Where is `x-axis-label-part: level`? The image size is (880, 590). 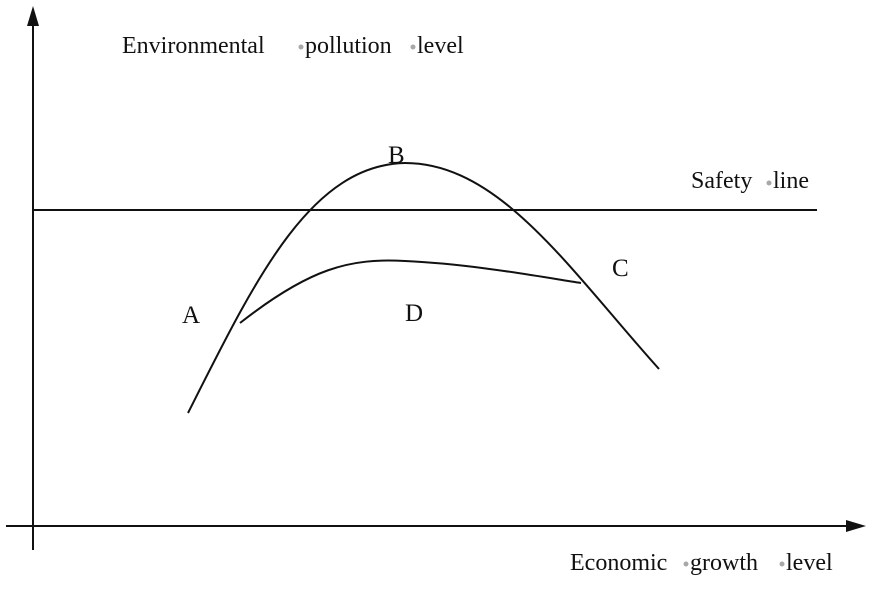 x-axis-label-part: level is located at coordinates (809, 563).